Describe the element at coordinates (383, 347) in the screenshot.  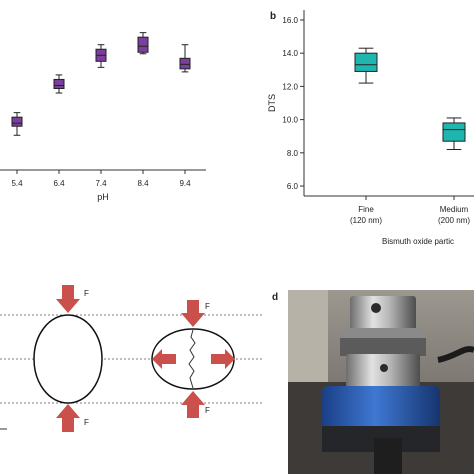
I see `specimen-holder` at that location.